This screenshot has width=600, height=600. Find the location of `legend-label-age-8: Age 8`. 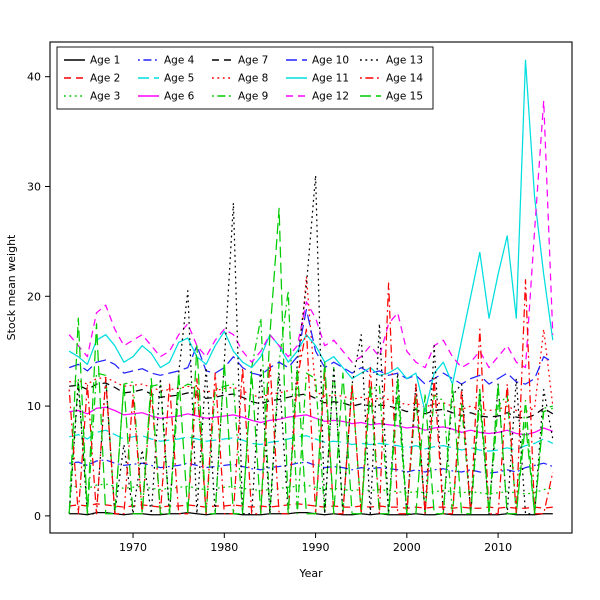

legend-label-age-8: Age 8 is located at coordinates (253, 79).